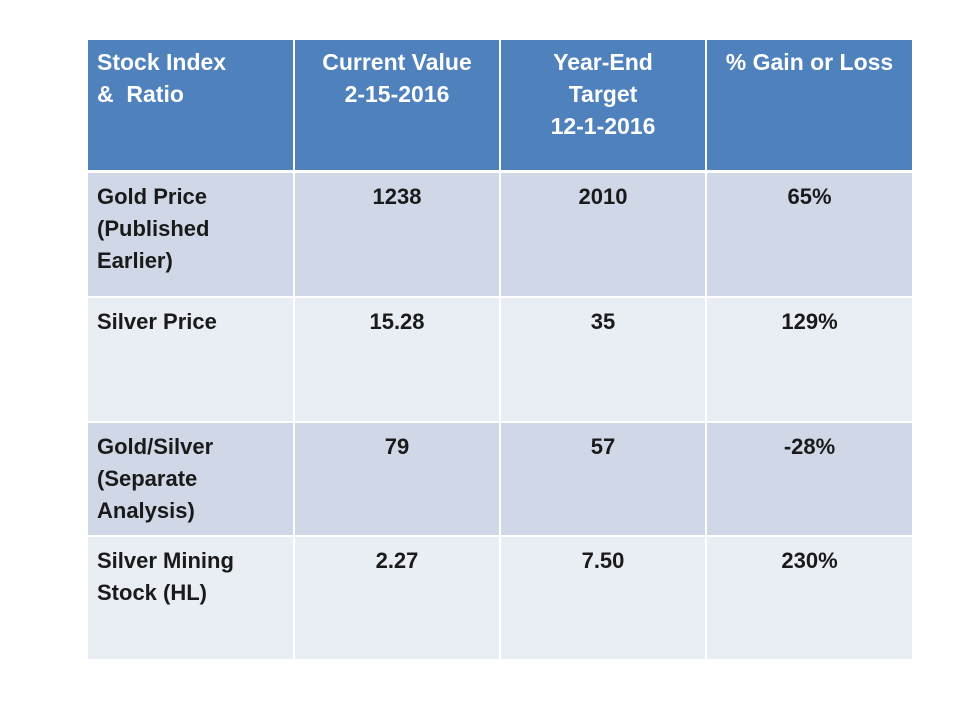 The width and height of the screenshot is (960, 720). I want to click on current-value-cell: 1238, so click(397, 234).